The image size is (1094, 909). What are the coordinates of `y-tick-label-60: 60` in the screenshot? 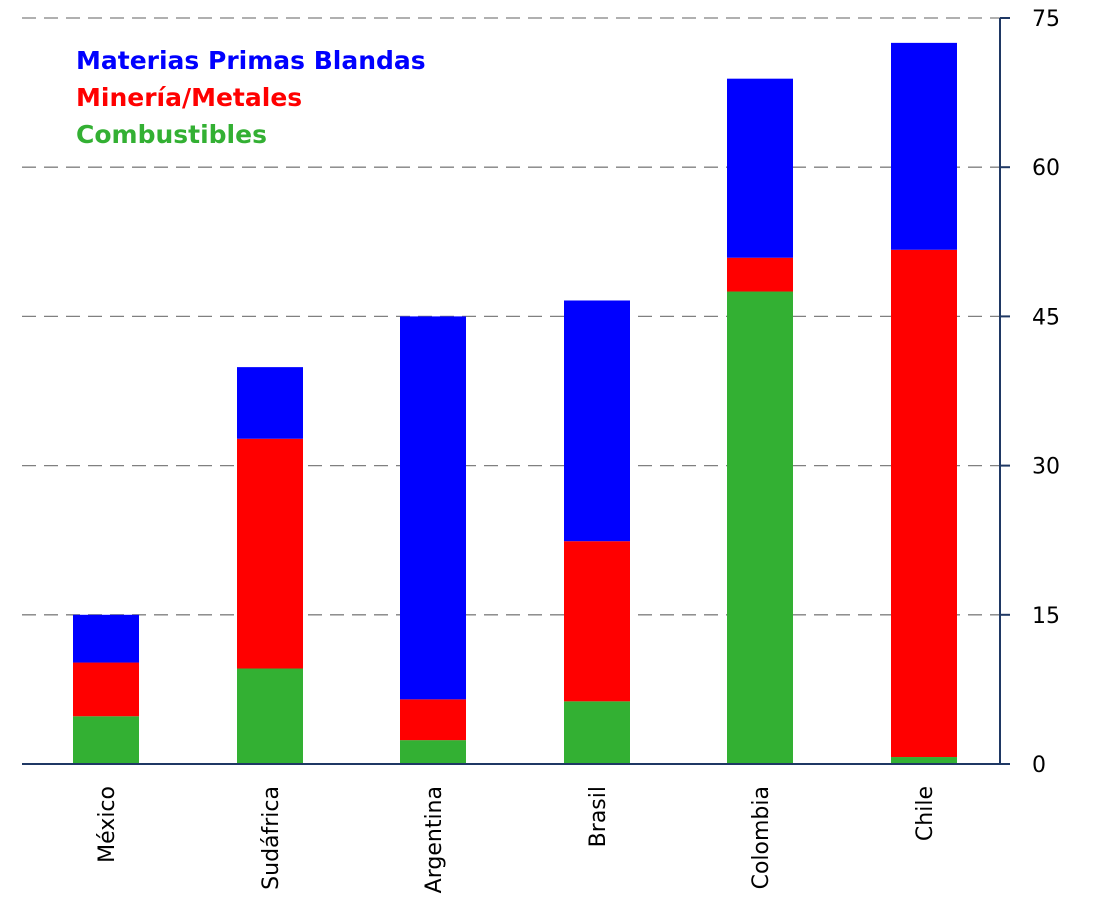 It's located at (1046, 168).